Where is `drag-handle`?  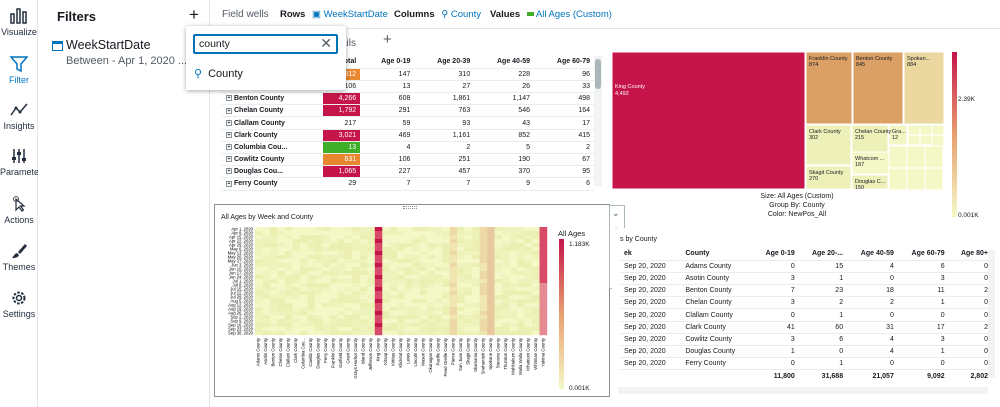 drag-handle is located at coordinates (410, 207).